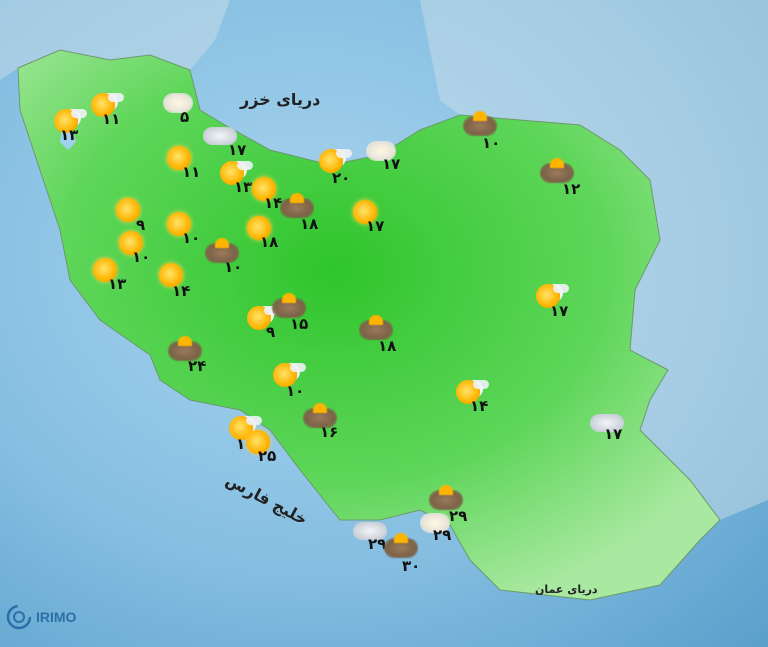 The width and height of the screenshot is (768, 647). What do you see at coordinates (19, 617) in the screenshot?
I see `irimo-logo-icon` at bounding box center [19, 617].